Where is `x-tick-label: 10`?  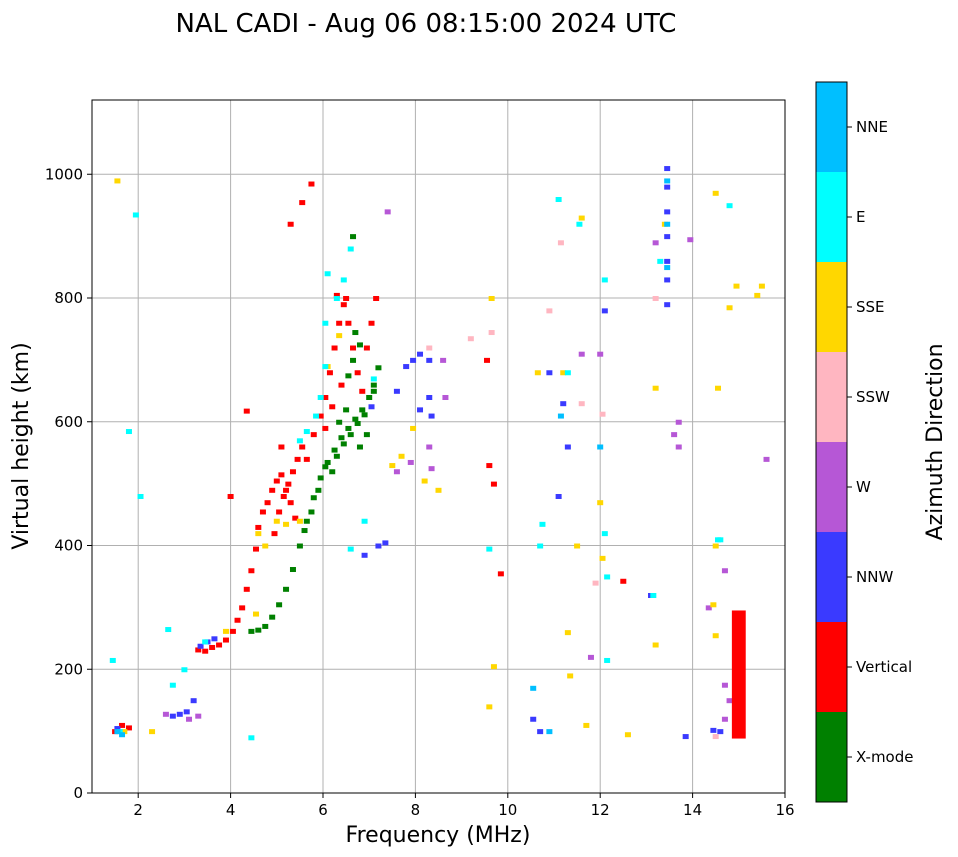 x-tick-label: 10 is located at coordinates (507, 810).